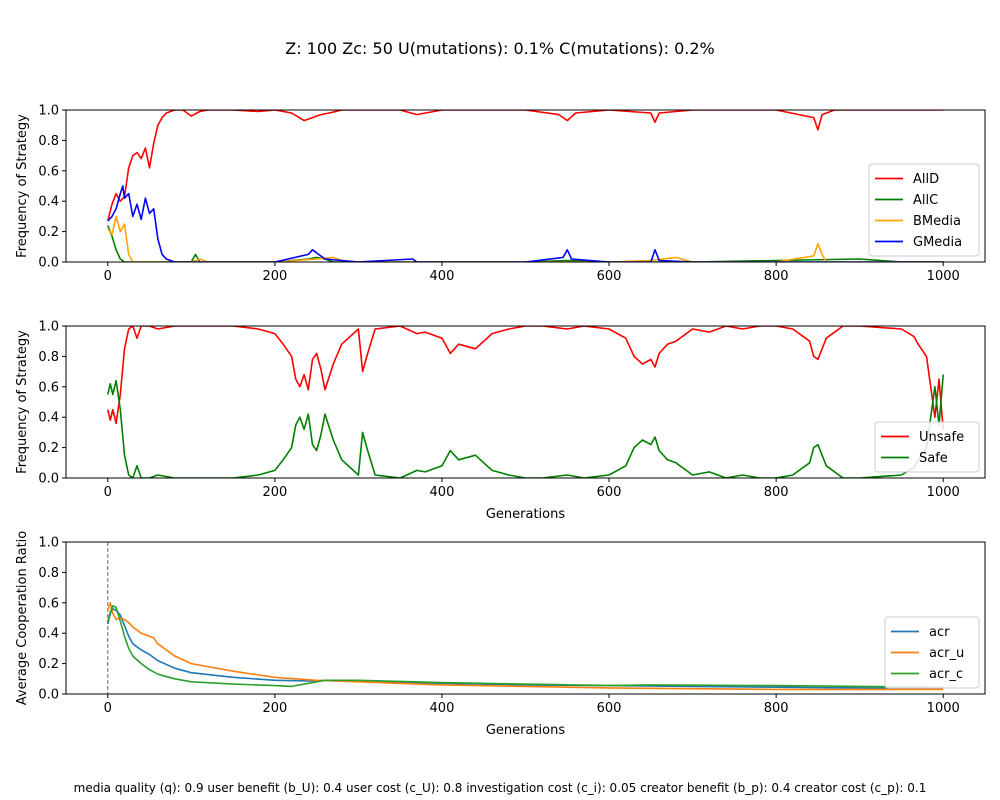 This screenshot has width=1000, height=800. Describe the element at coordinates (946, 653) in the screenshot. I see `chart-2-legend-label-acr_u: acr_u` at that location.